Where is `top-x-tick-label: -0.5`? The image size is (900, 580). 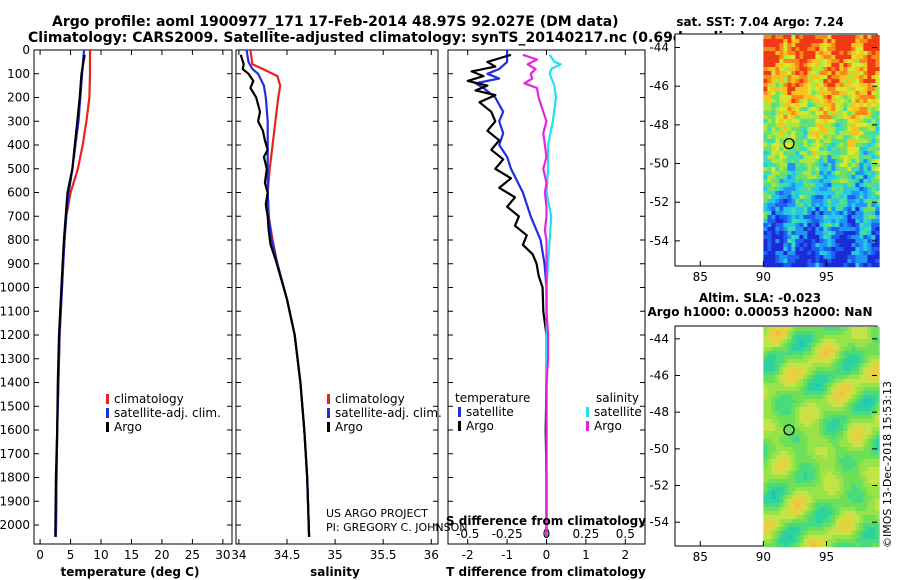
top-x-tick-label: -0.5 is located at coordinates (467, 534).